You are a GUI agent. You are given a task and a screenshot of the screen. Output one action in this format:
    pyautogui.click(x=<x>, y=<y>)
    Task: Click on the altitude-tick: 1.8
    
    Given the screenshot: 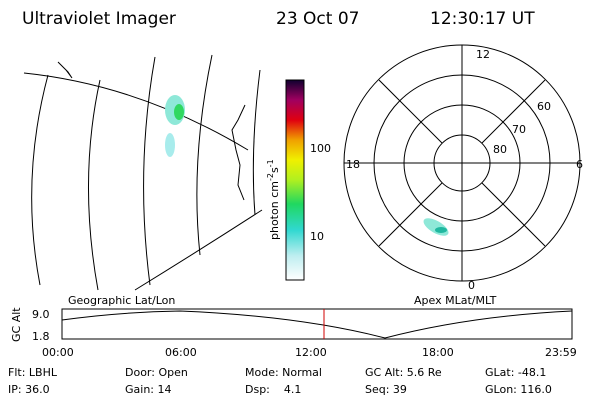 What is the action you would take?
    pyautogui.click(x=41, y=336)
    